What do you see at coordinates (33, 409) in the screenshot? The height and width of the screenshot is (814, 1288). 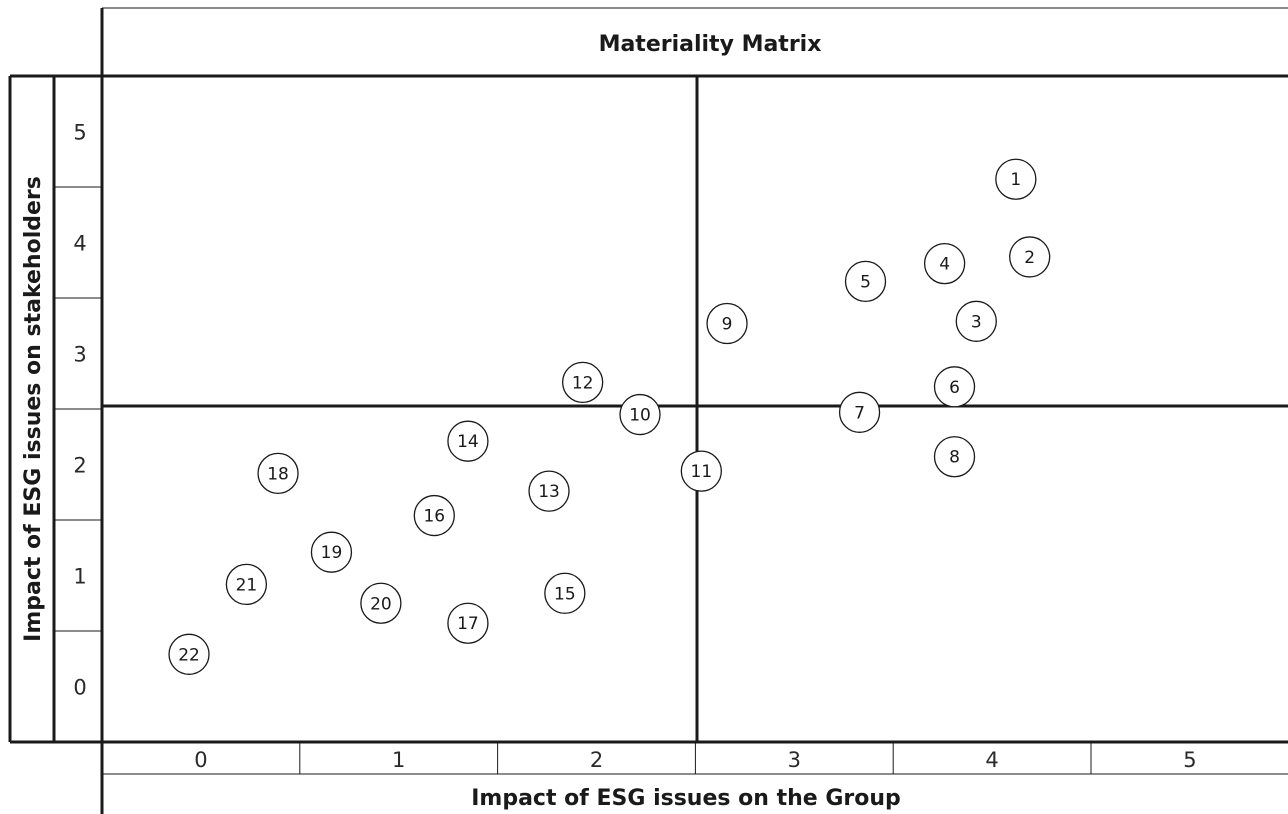 I see `y-axis-title: Impact of ESG issues on stakeholders` at bounding box center [33, 409].